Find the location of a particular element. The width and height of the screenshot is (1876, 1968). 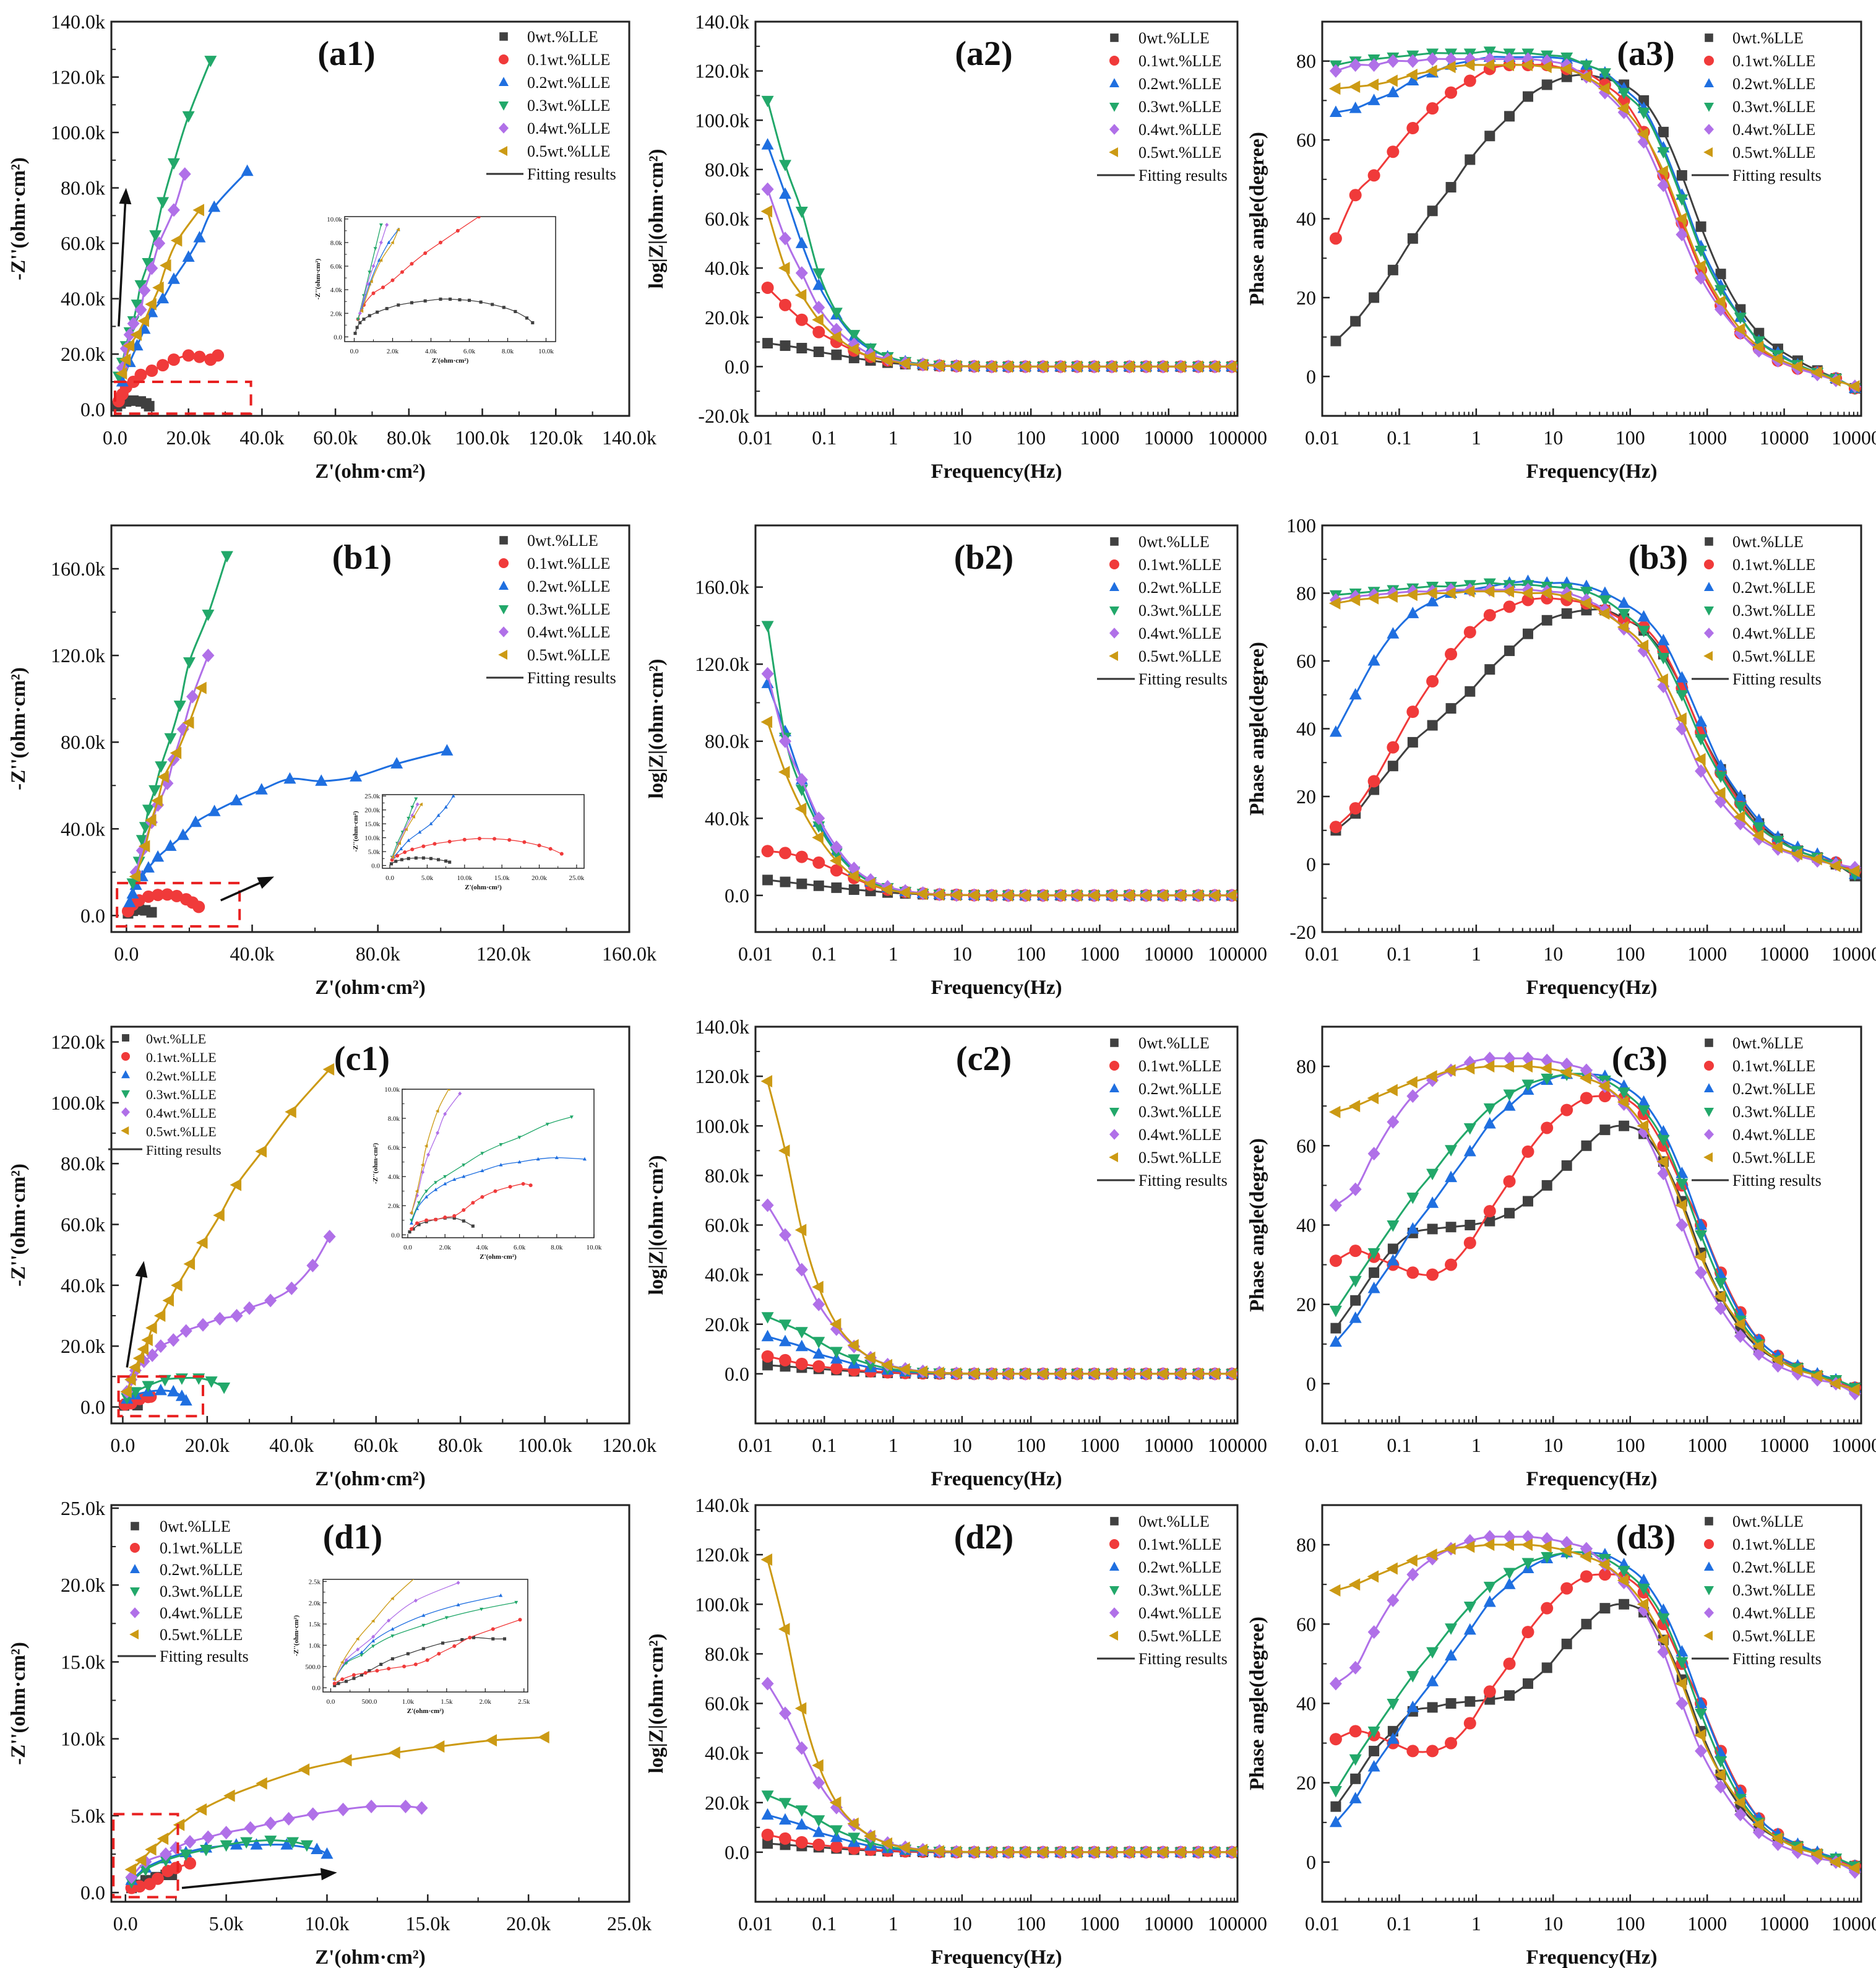

y-tick-label: 0 is located at coordinates (1311, 1384).